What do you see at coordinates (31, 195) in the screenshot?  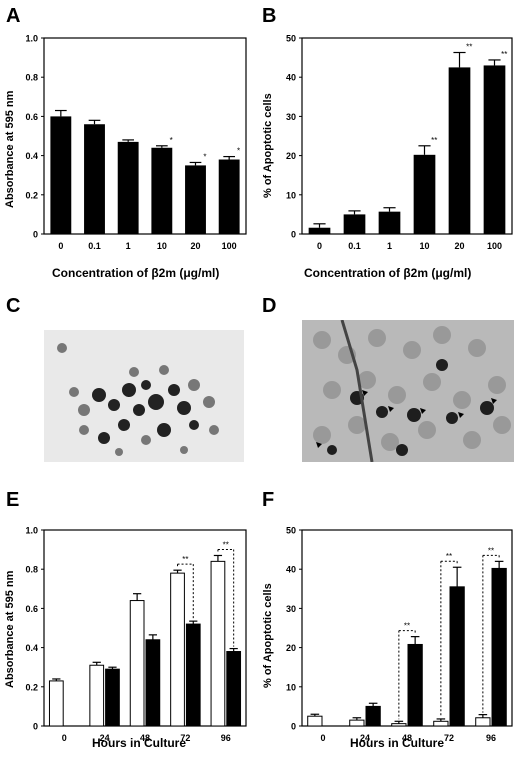 I see `chart-a-ytick-label: 0.2` at bounding box center [31, 195].